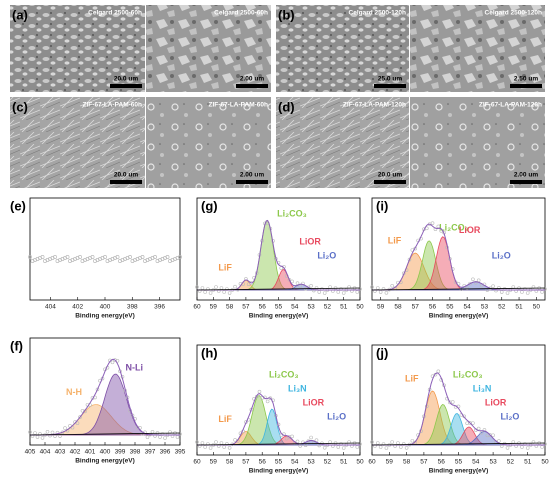 Image resolution: width=553 pixels, height=493 pixels. I want to click on x-tick-label: 396, so click(159, 307).